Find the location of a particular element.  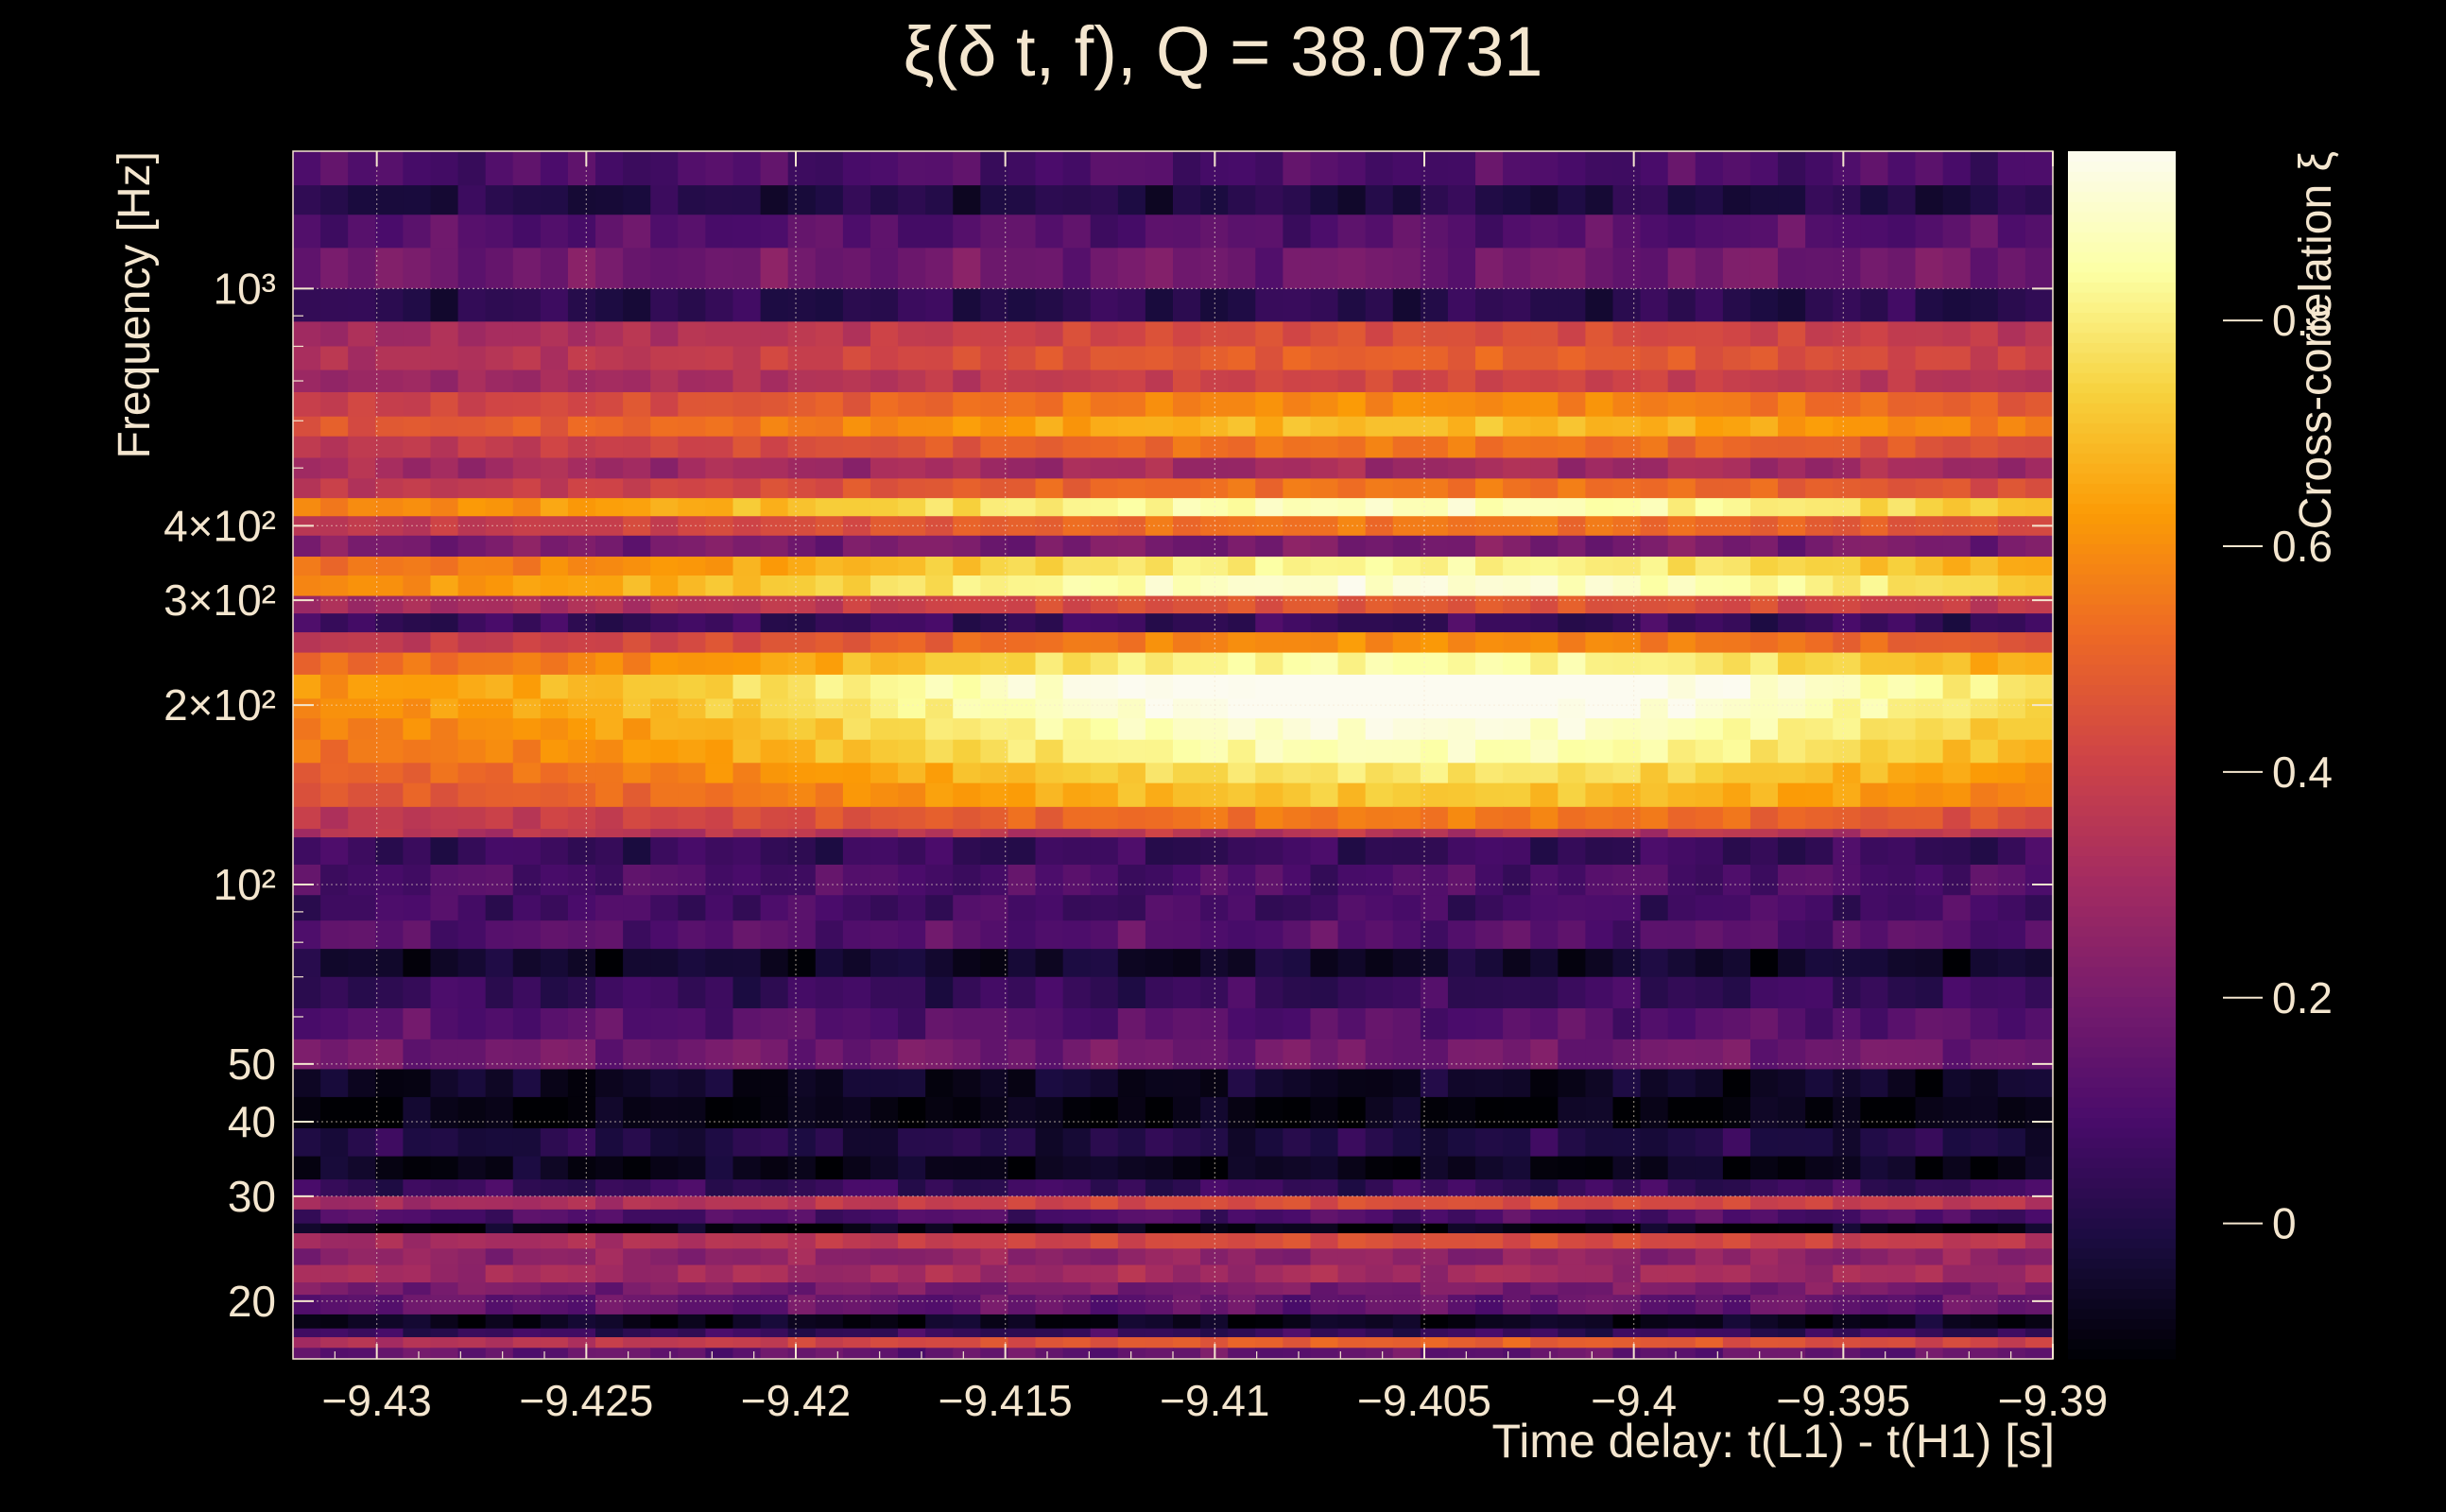

colorbar: 00.20.40.60.8 is located at coordinates (2200, 755).